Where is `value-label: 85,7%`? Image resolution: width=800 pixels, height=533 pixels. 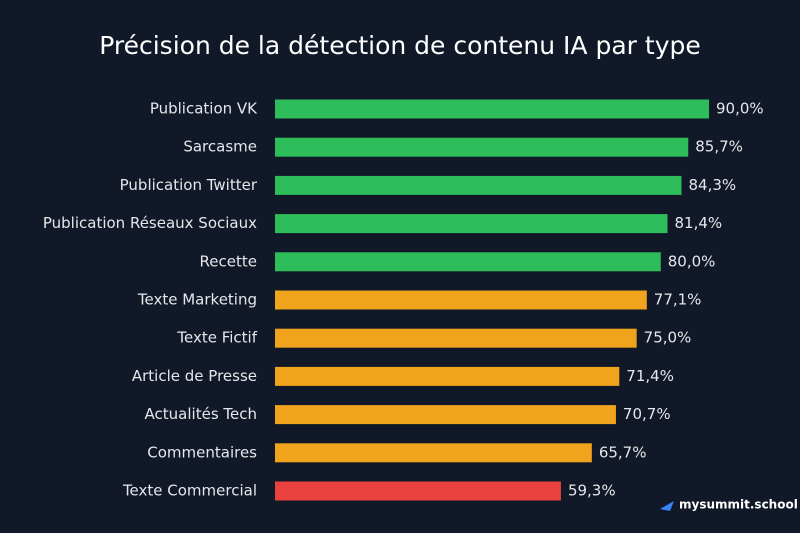 value-label: 85,7% is located at coordinates (719, 147).